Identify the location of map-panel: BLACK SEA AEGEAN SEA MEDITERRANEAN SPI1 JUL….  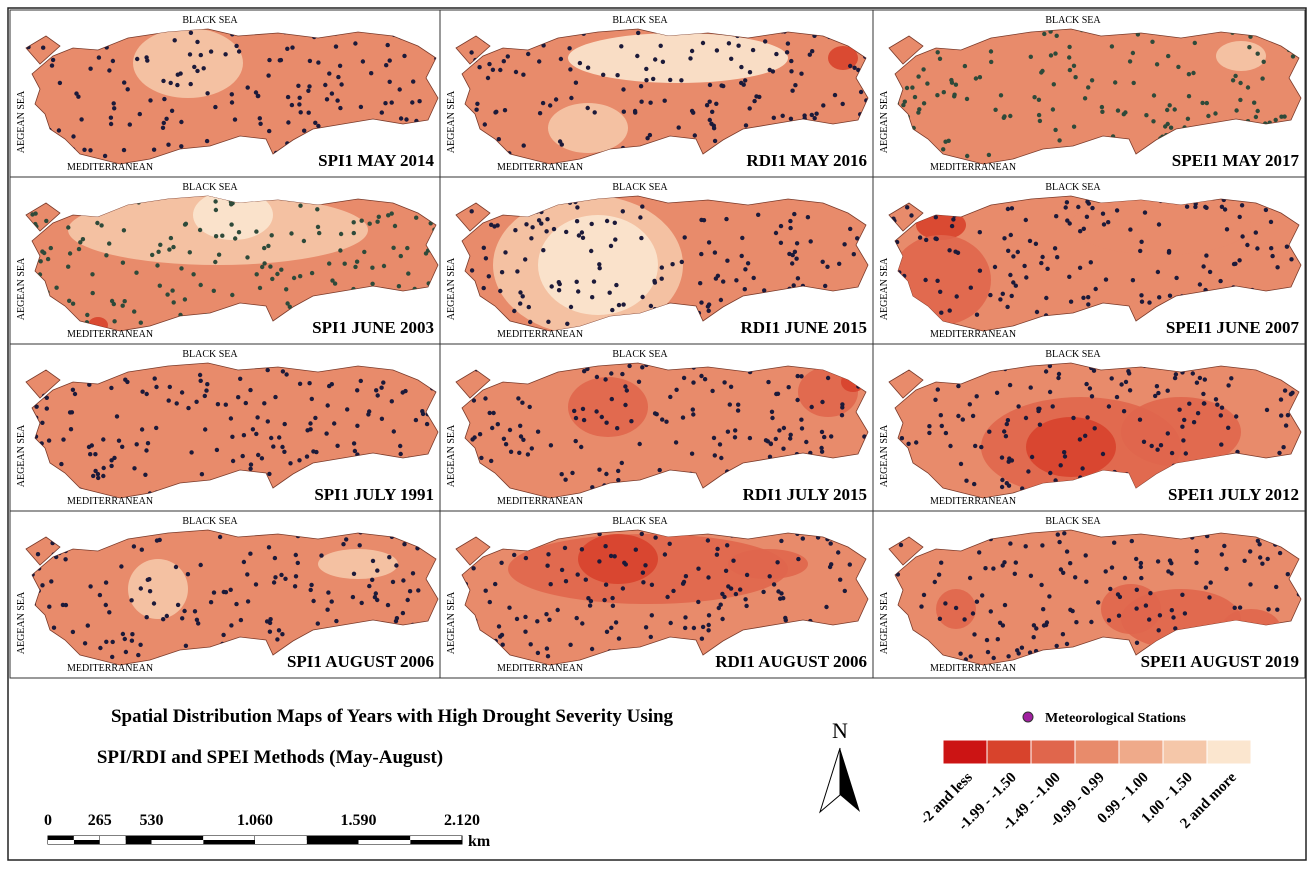
(225, 427).